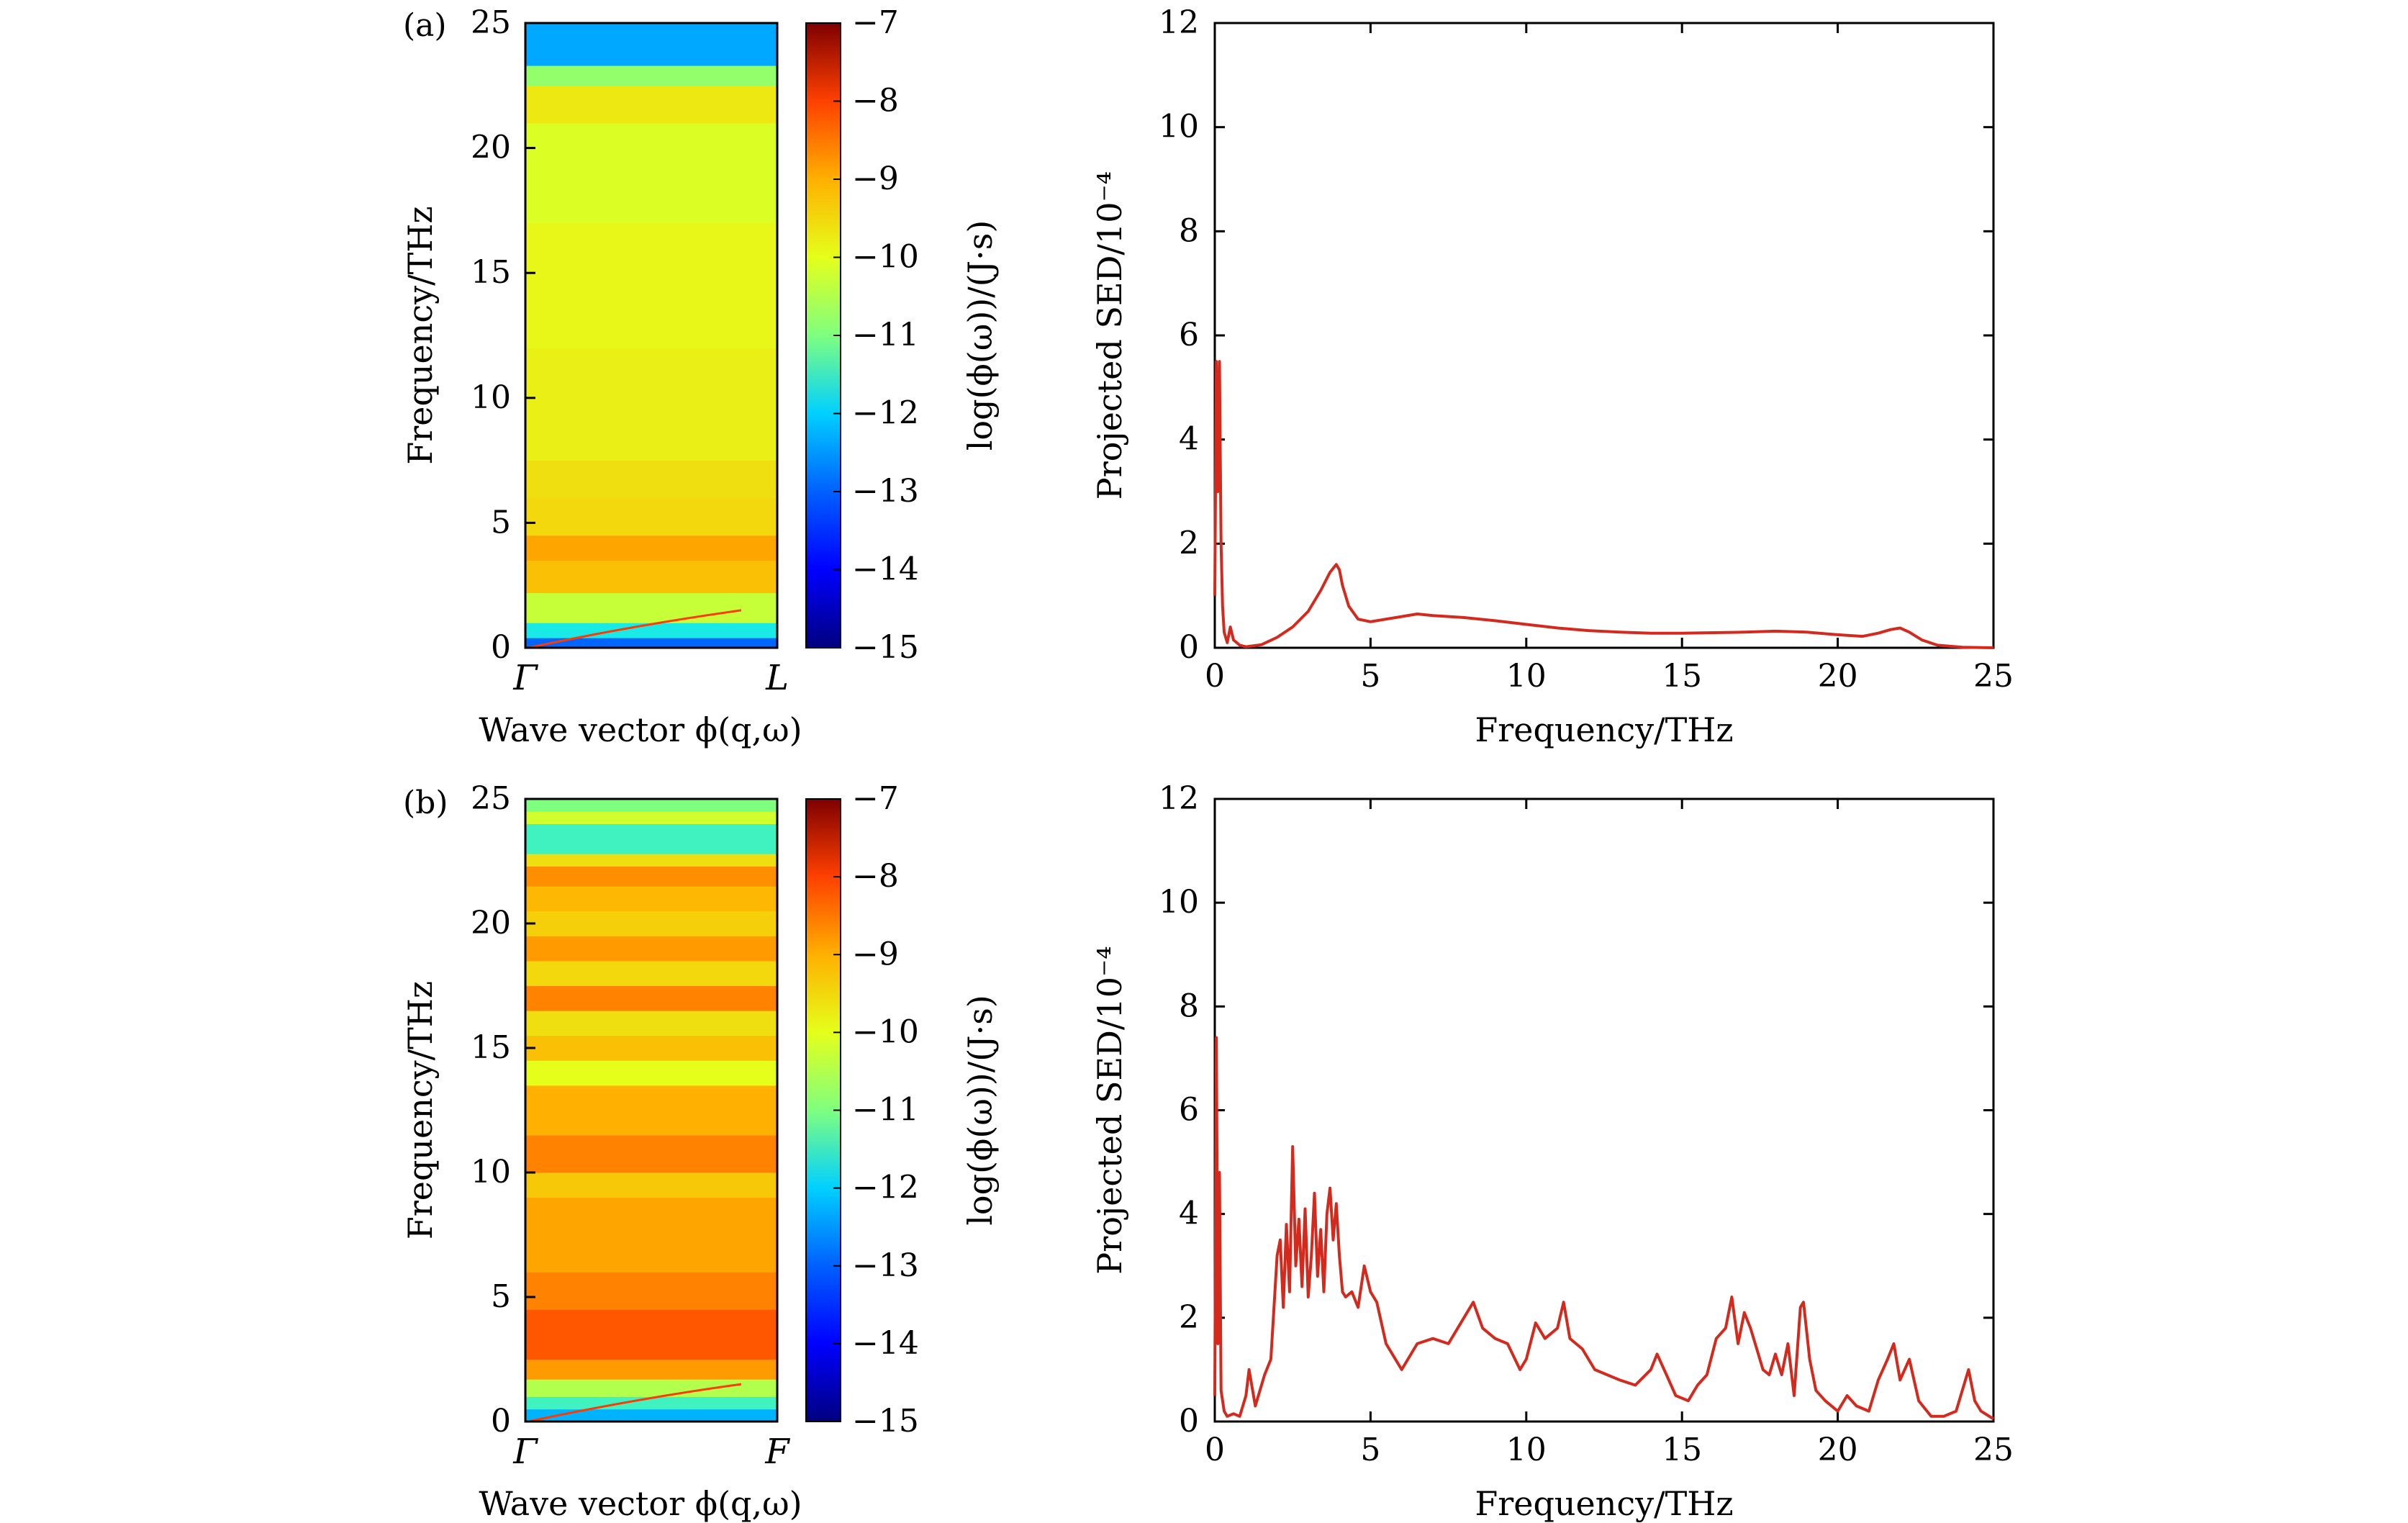 This screenshot has width=2408, height=1523. I want to click on x-tick-label-start: Γ, so click(525, 1452).